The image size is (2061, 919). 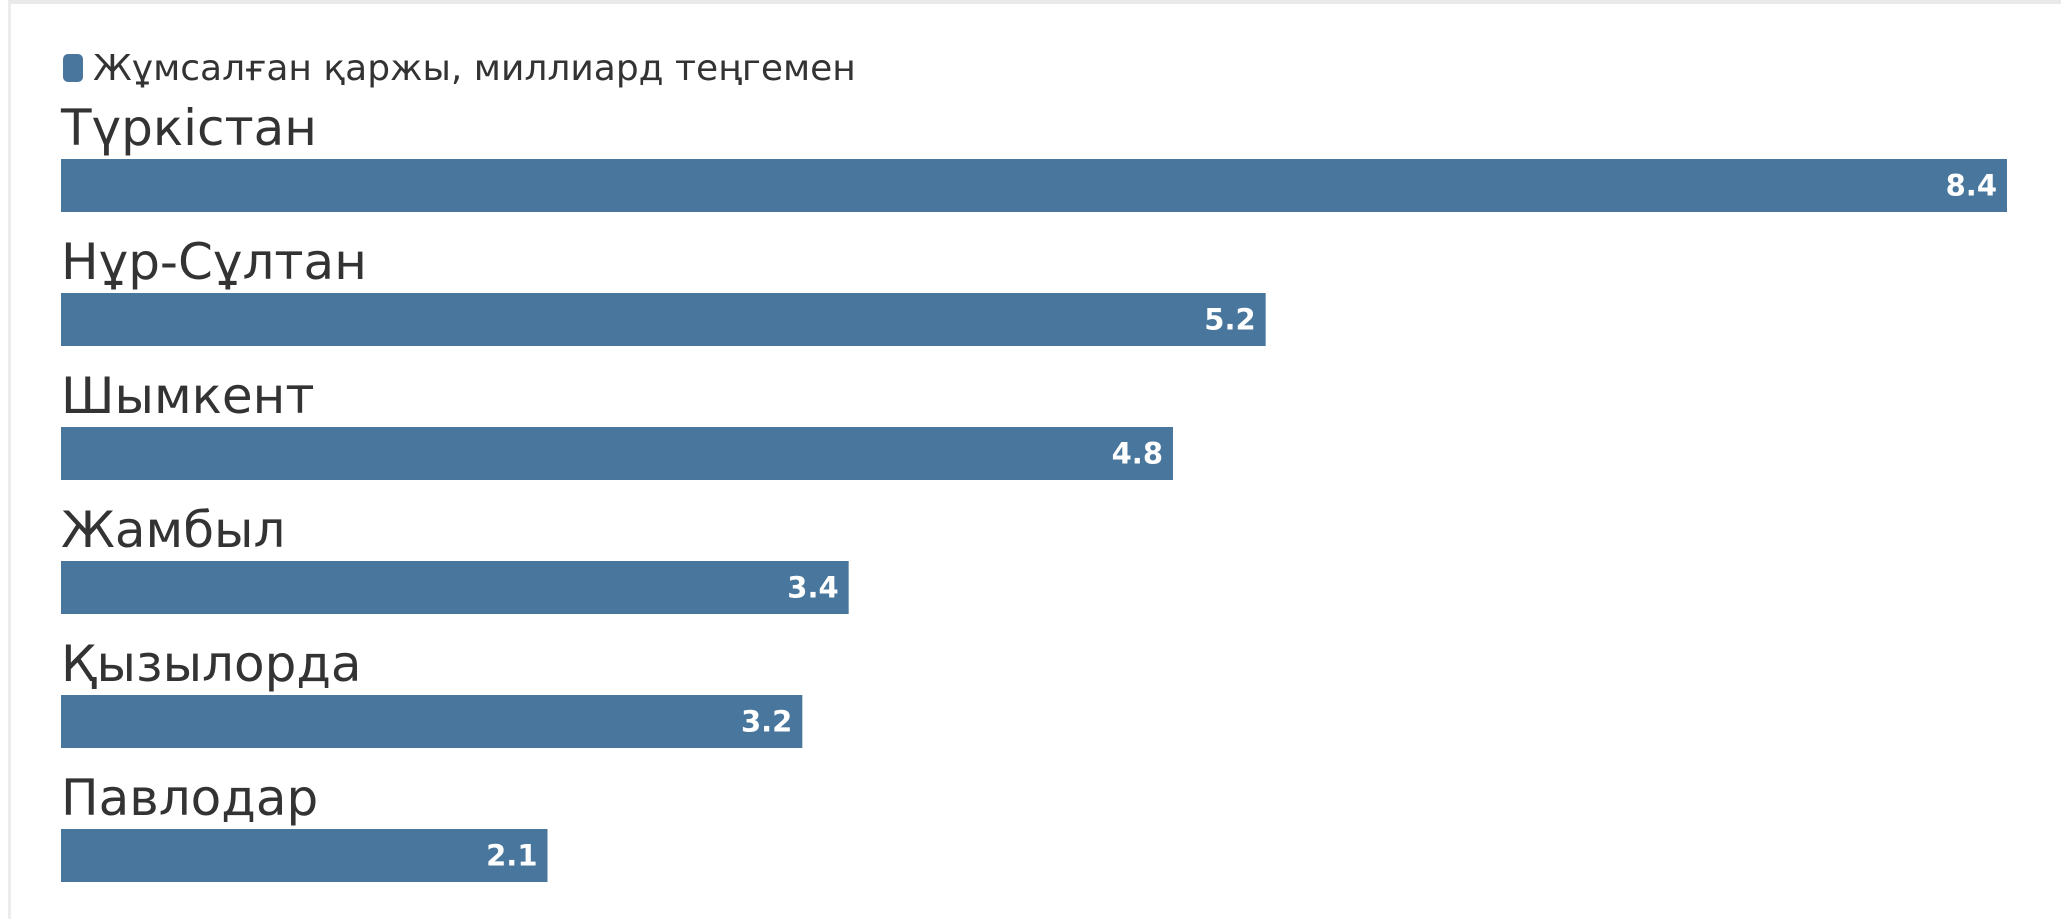 I want to click on value-label: 3.2, so click(x=766, y=722).